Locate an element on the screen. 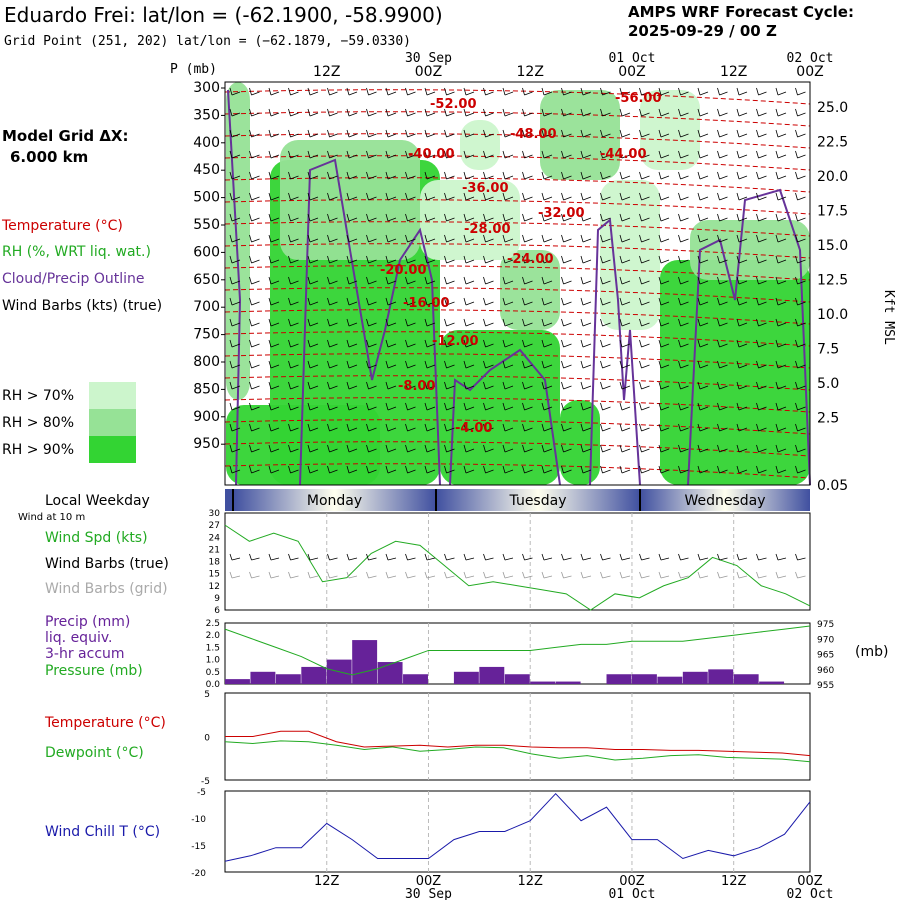  label-wind-chill: Wind Chill T (°C) is located at coordinates (102, 832).